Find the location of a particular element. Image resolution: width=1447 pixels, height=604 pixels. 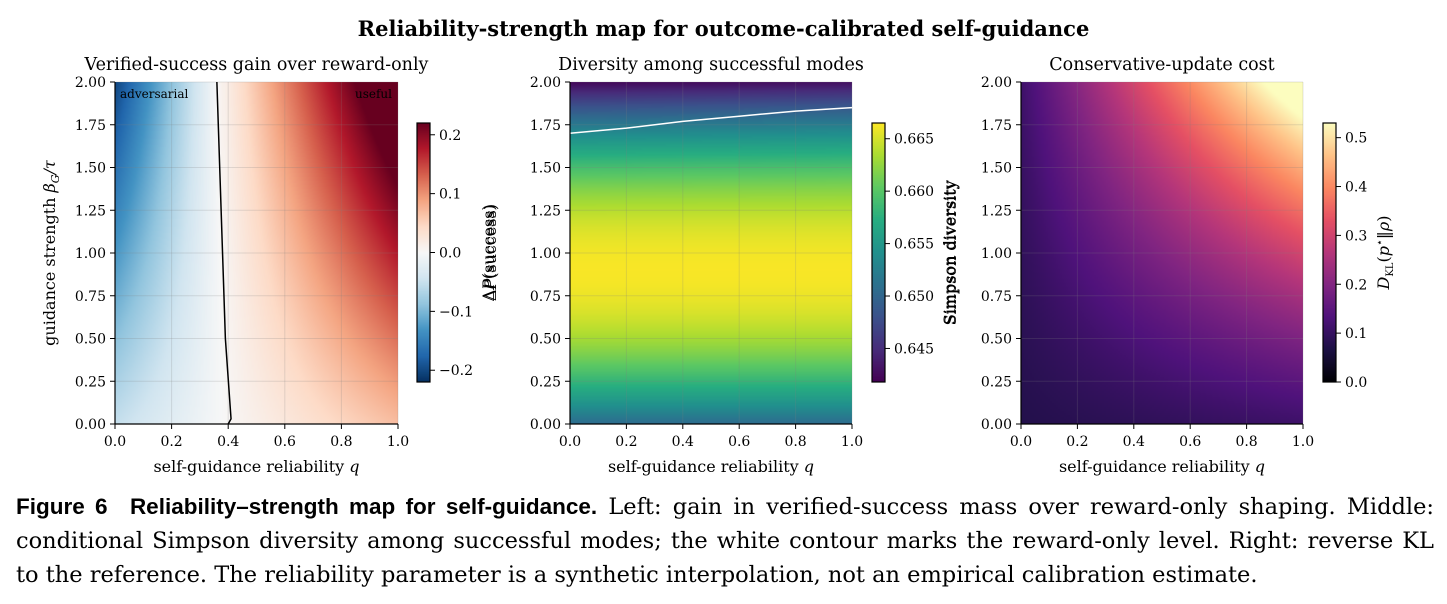

y-axis-label: guidance strength βG/τ is located at coordinates (51, 252).